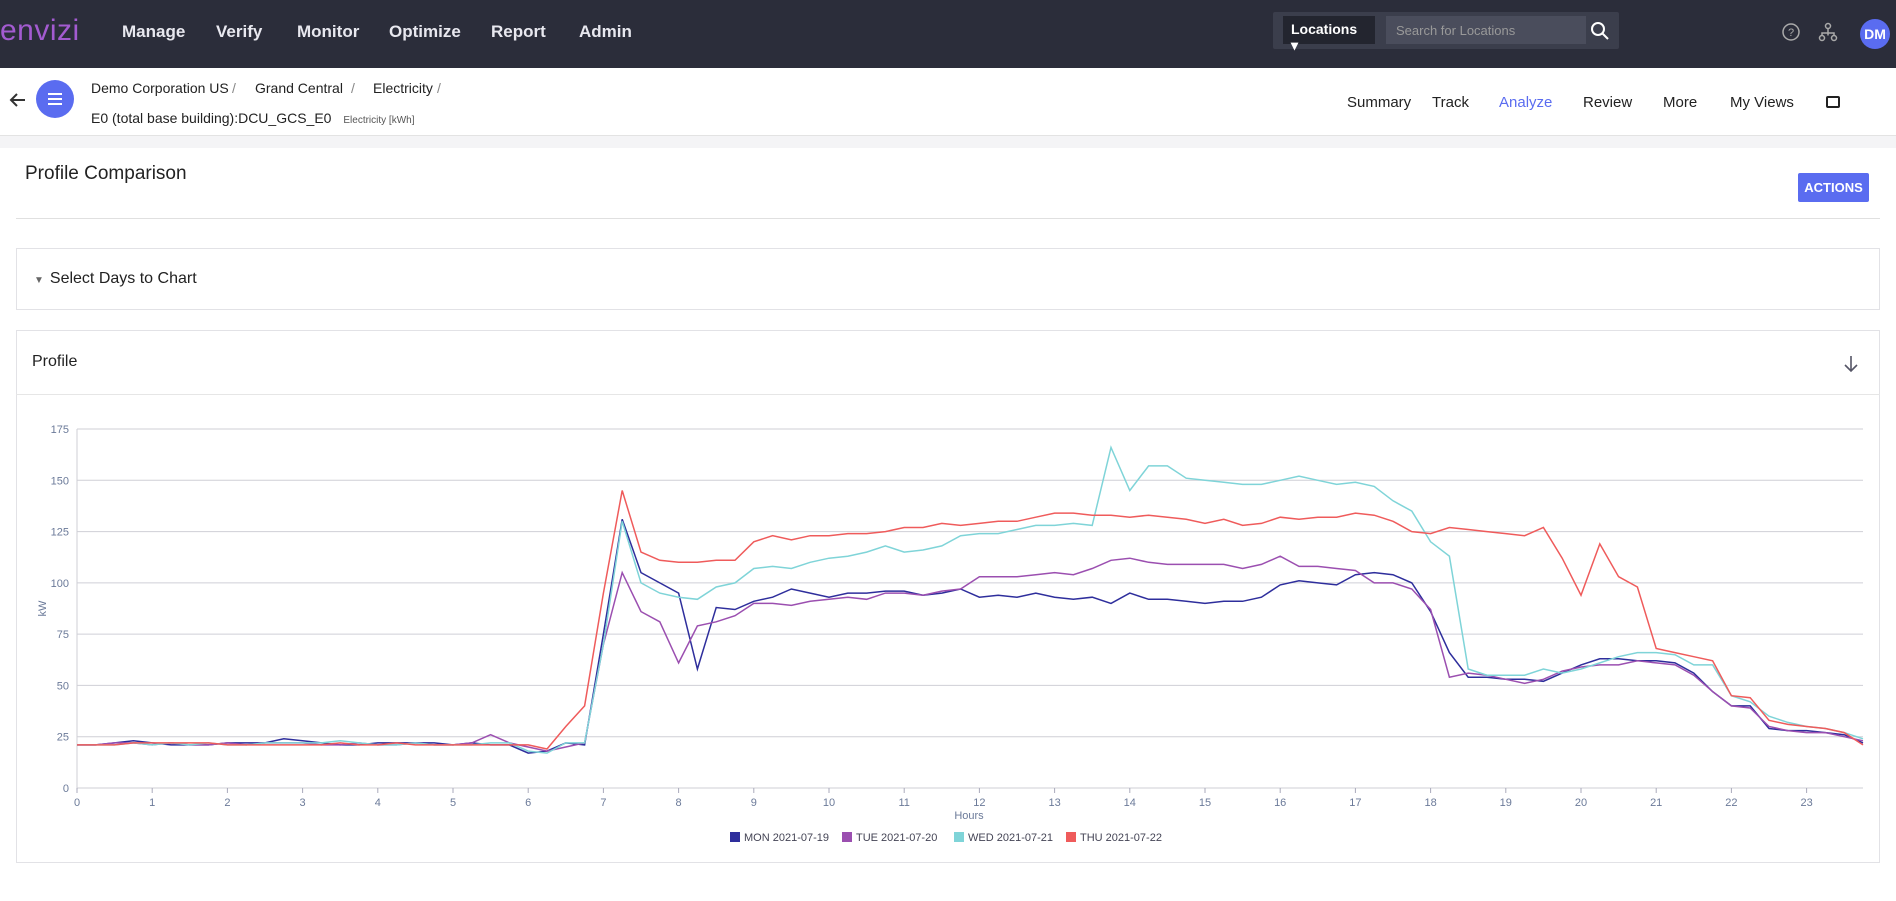 The image size is (1896, 901). I want to click on y-tick-label: 75, so click(63, 635).